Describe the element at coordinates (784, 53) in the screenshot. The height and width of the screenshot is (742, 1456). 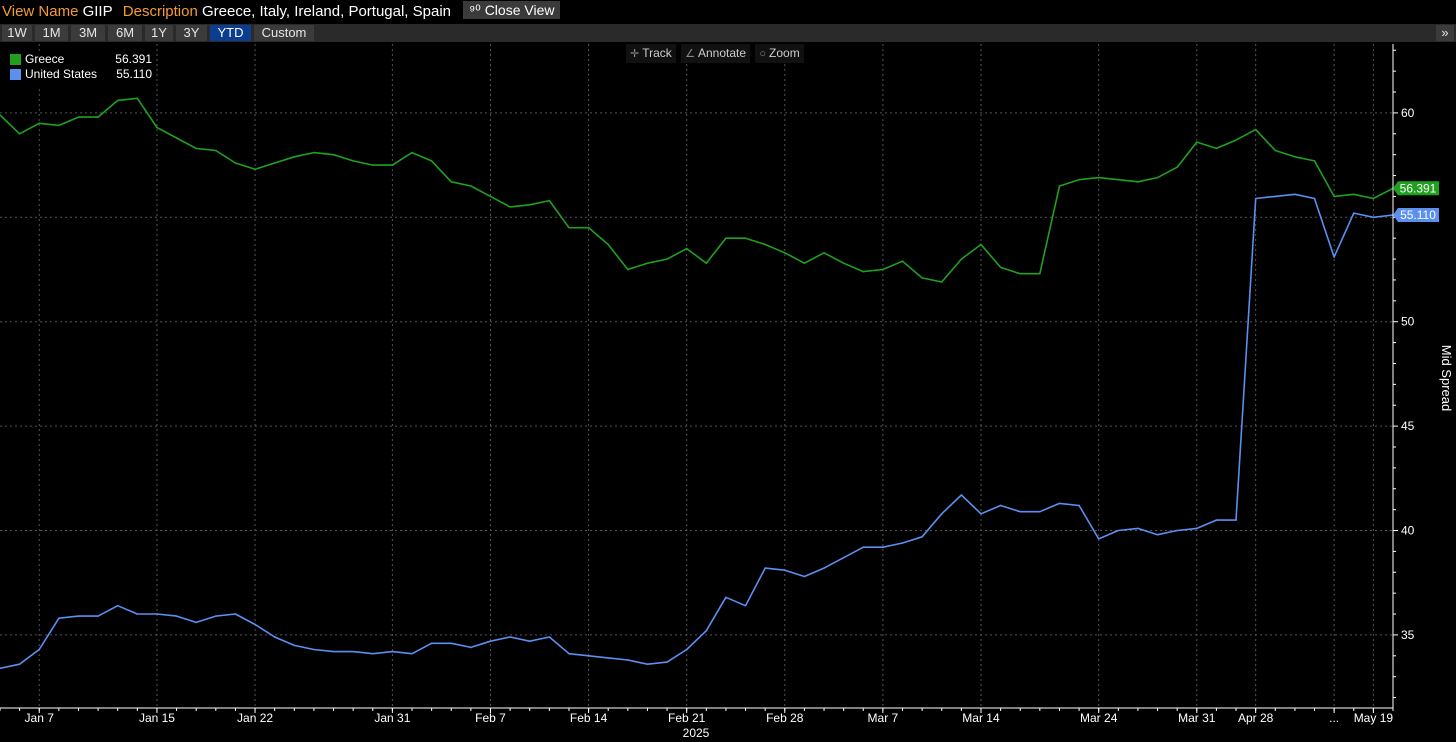
I see `zoom-label: Zoom` at that location.